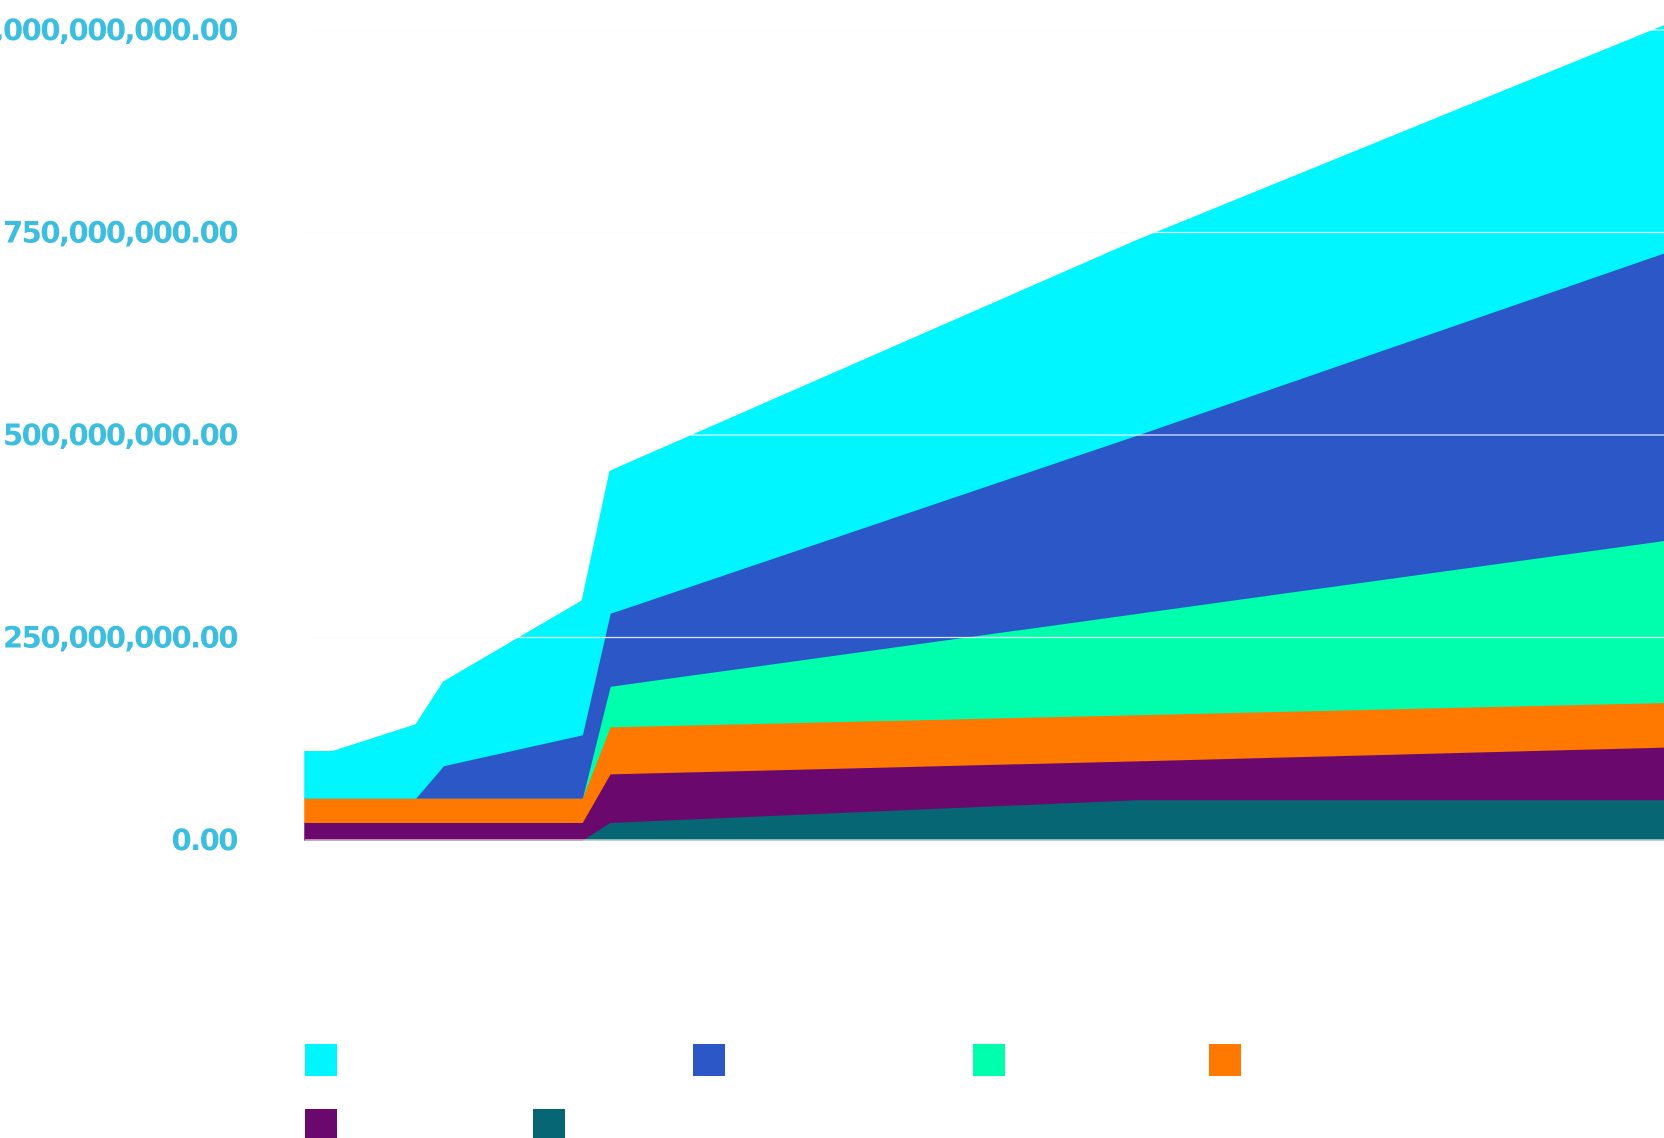 The width and height of the screenshot is (1664, 1138). I want to click on y-tick-label: 1,000,000,000.00, so click(118, 30).